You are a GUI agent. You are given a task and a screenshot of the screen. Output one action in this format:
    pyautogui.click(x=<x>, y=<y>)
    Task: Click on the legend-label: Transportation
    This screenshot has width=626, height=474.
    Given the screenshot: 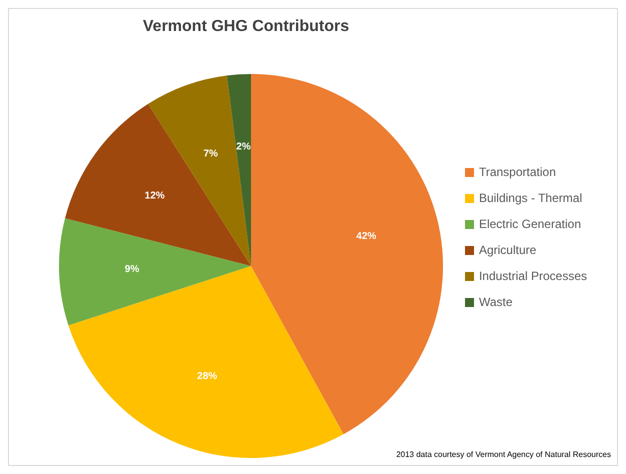 What is the action you would take?
    pyautogui.click(x=517, y=172)
    